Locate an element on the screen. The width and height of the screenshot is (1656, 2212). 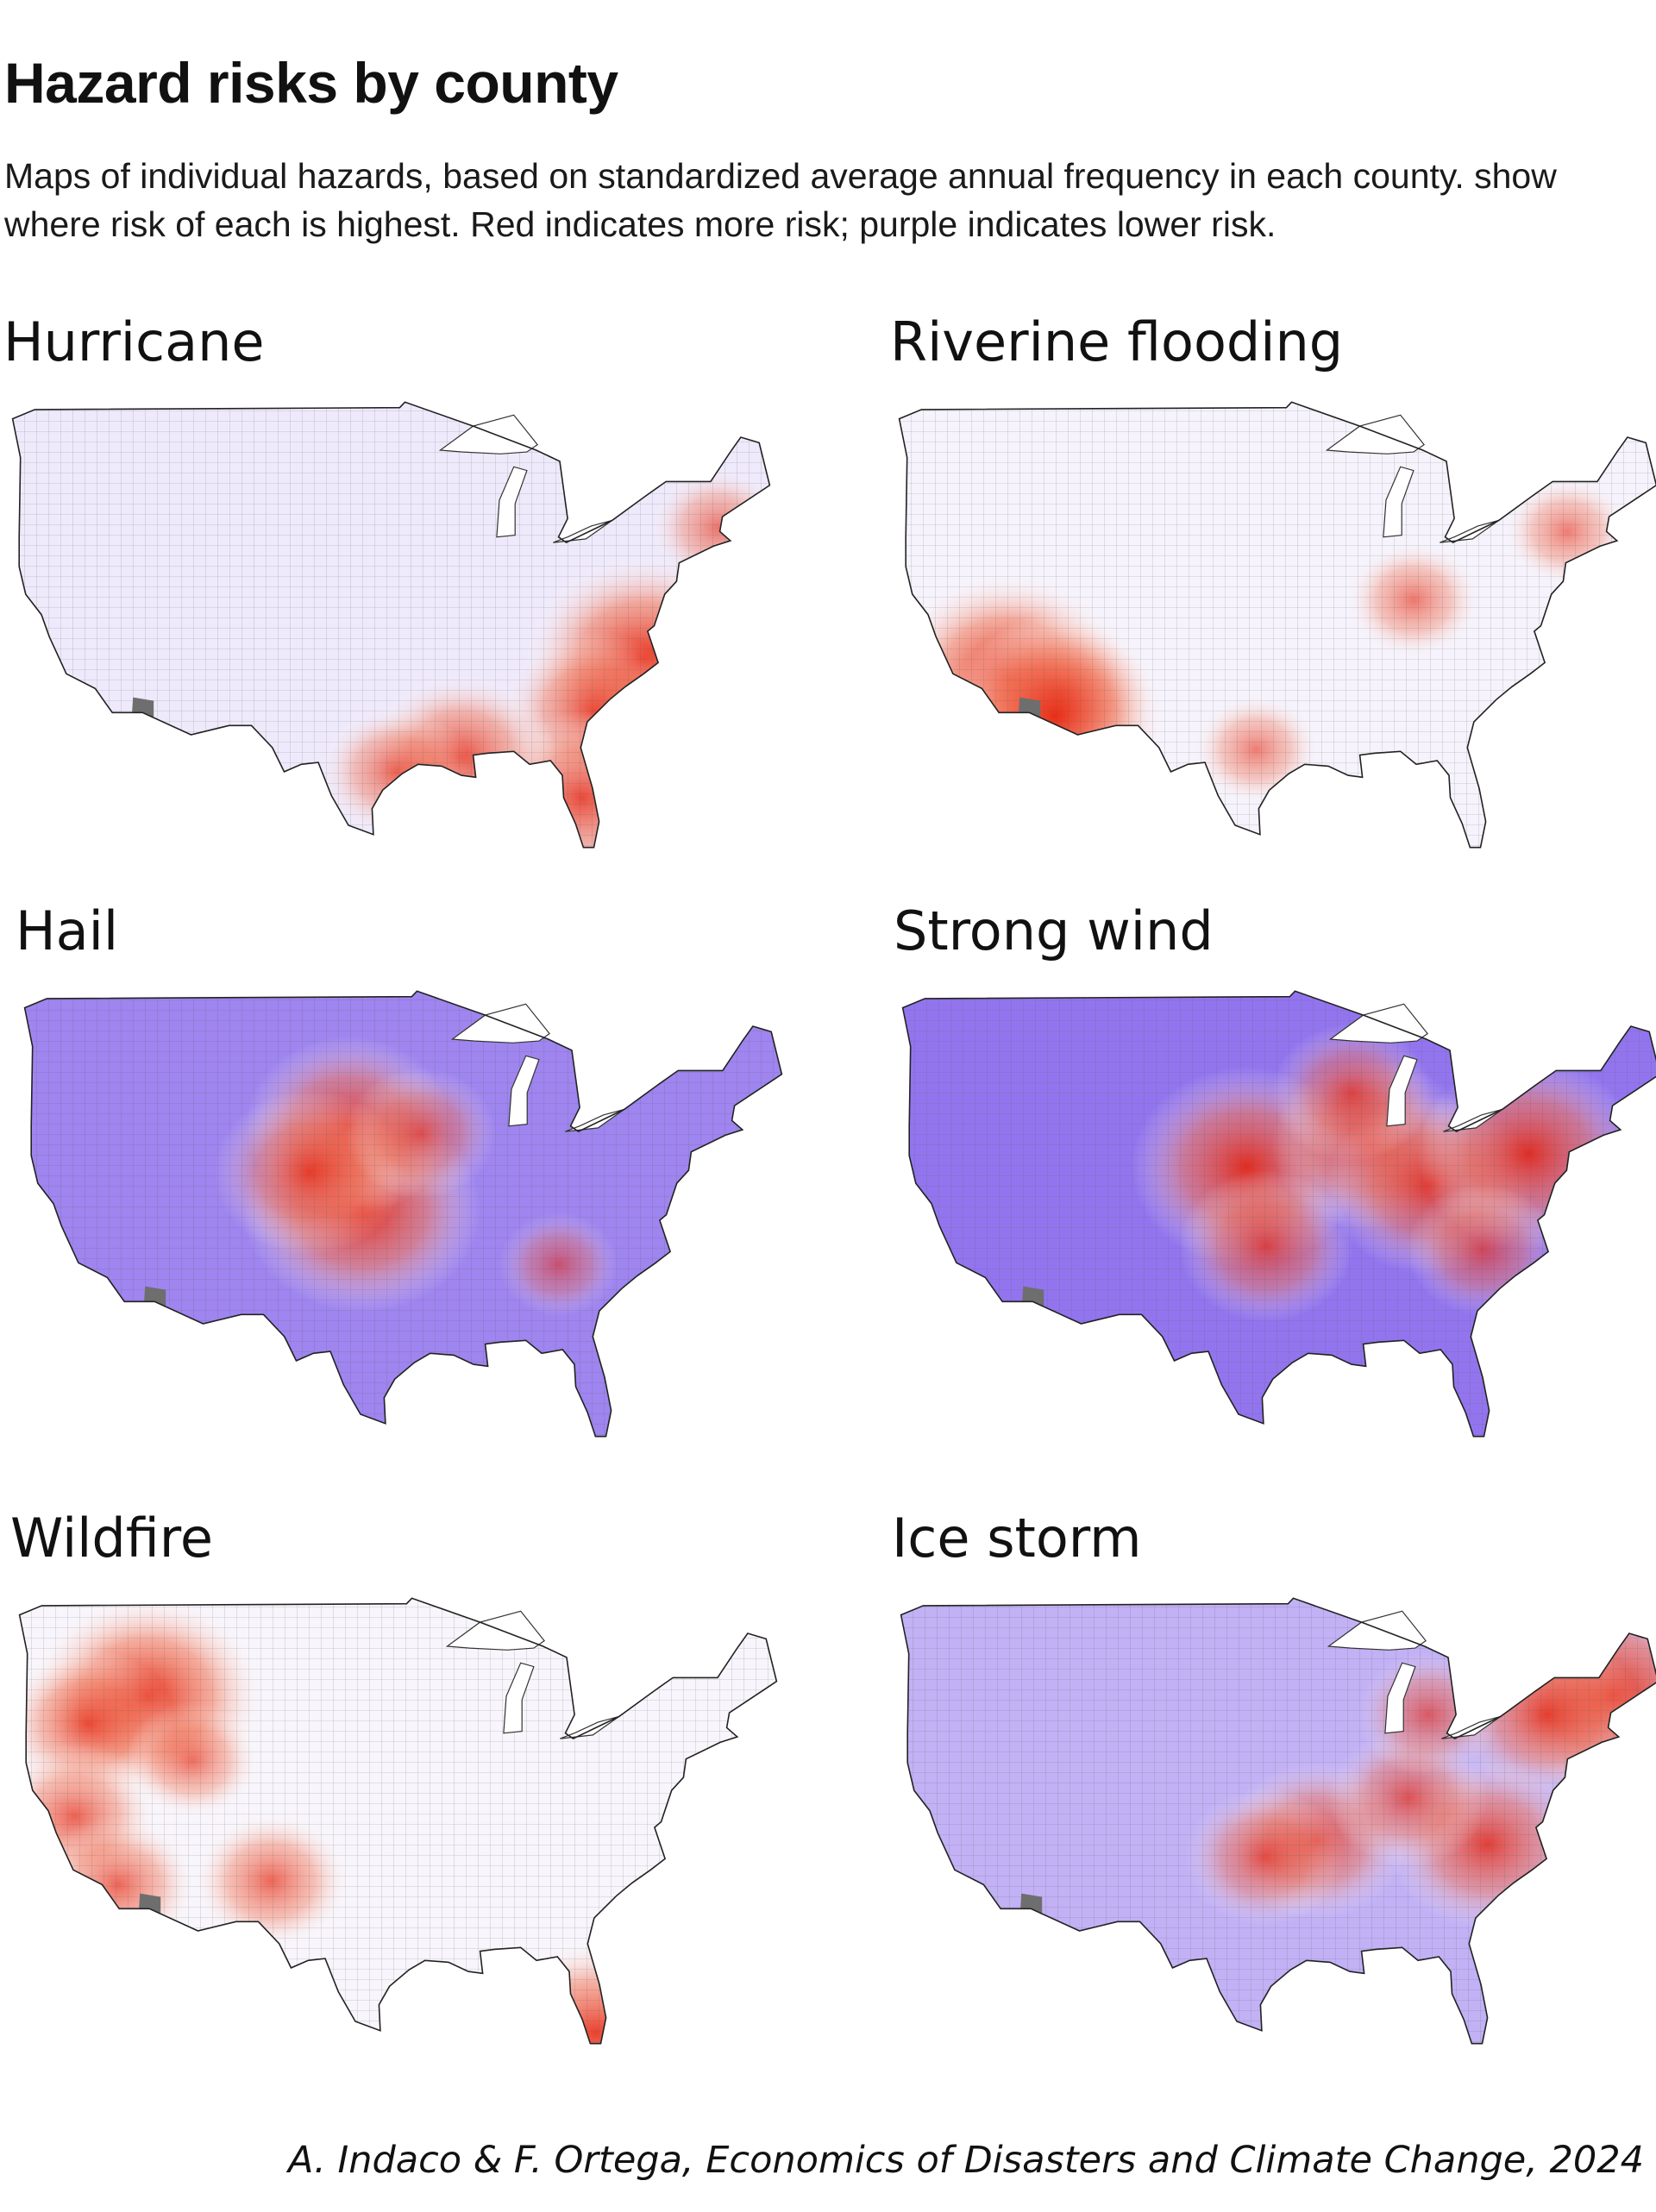
map-panel-wildfire: Wildfire is located at coordinates (421, 1808).